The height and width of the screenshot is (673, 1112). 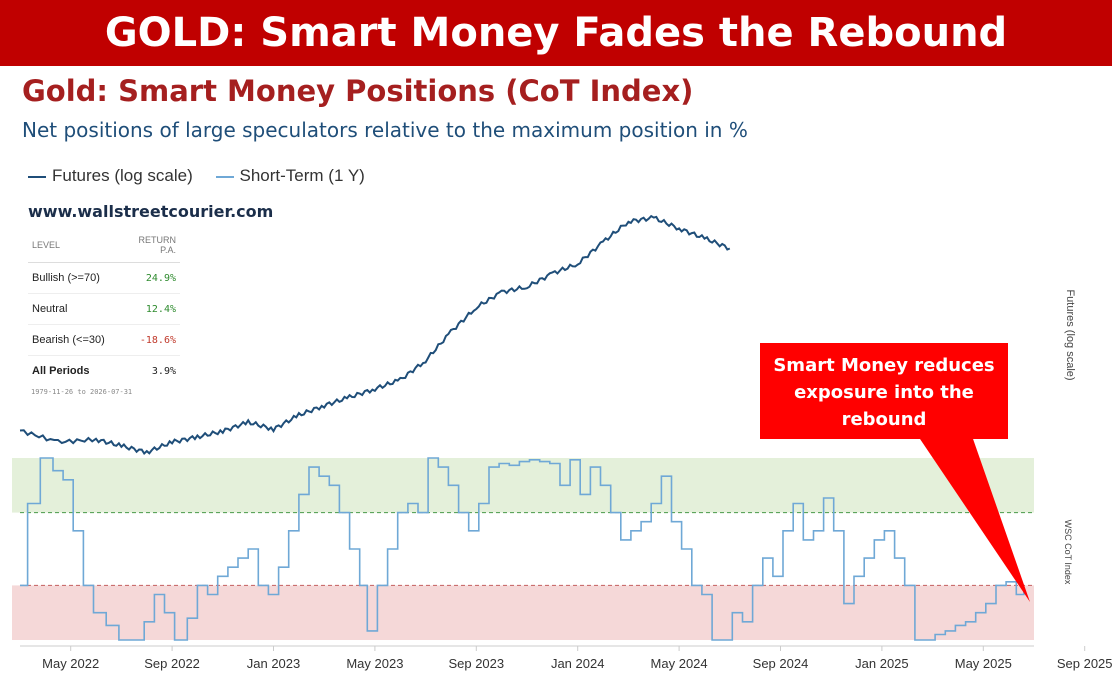 What do you see at coordinates (168, 250) in the screenshot?
I see `col-header-return-line2: P.A.` at bounding box center [168, 250].